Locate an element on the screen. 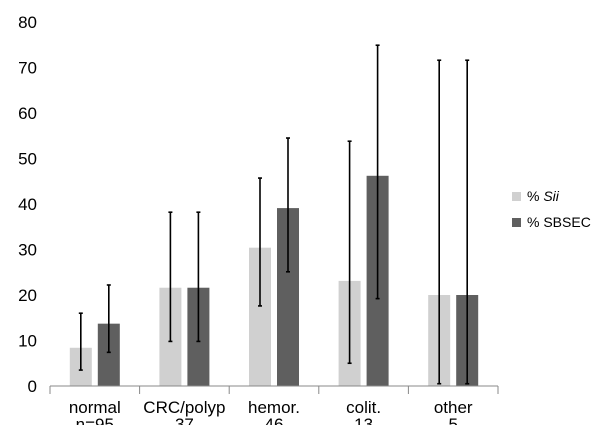  legend-swatch-sbsec is located at coordinates (516, 222).